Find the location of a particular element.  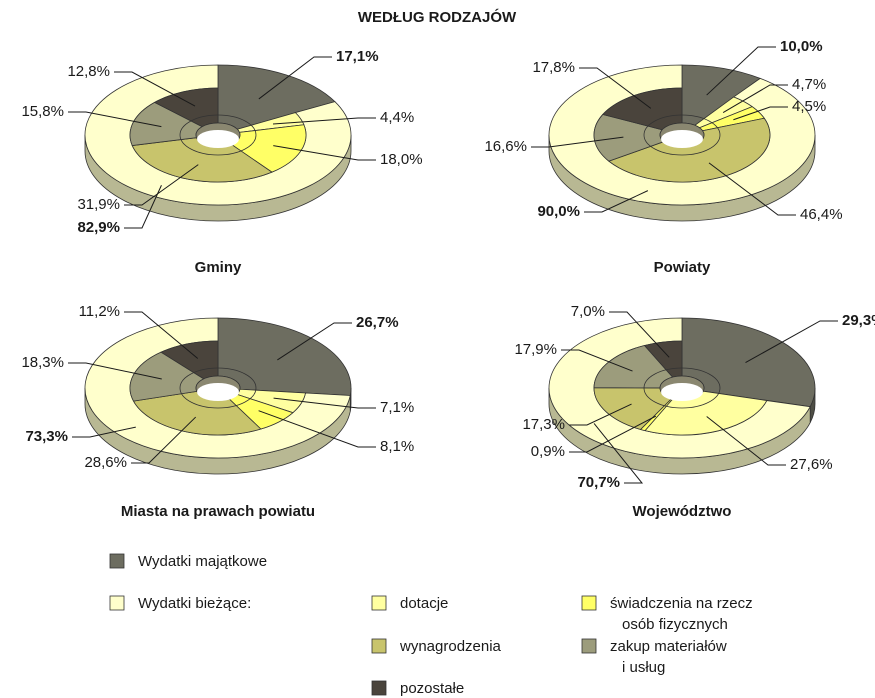

legend-label: i usług is located at coordinates (643, 667).